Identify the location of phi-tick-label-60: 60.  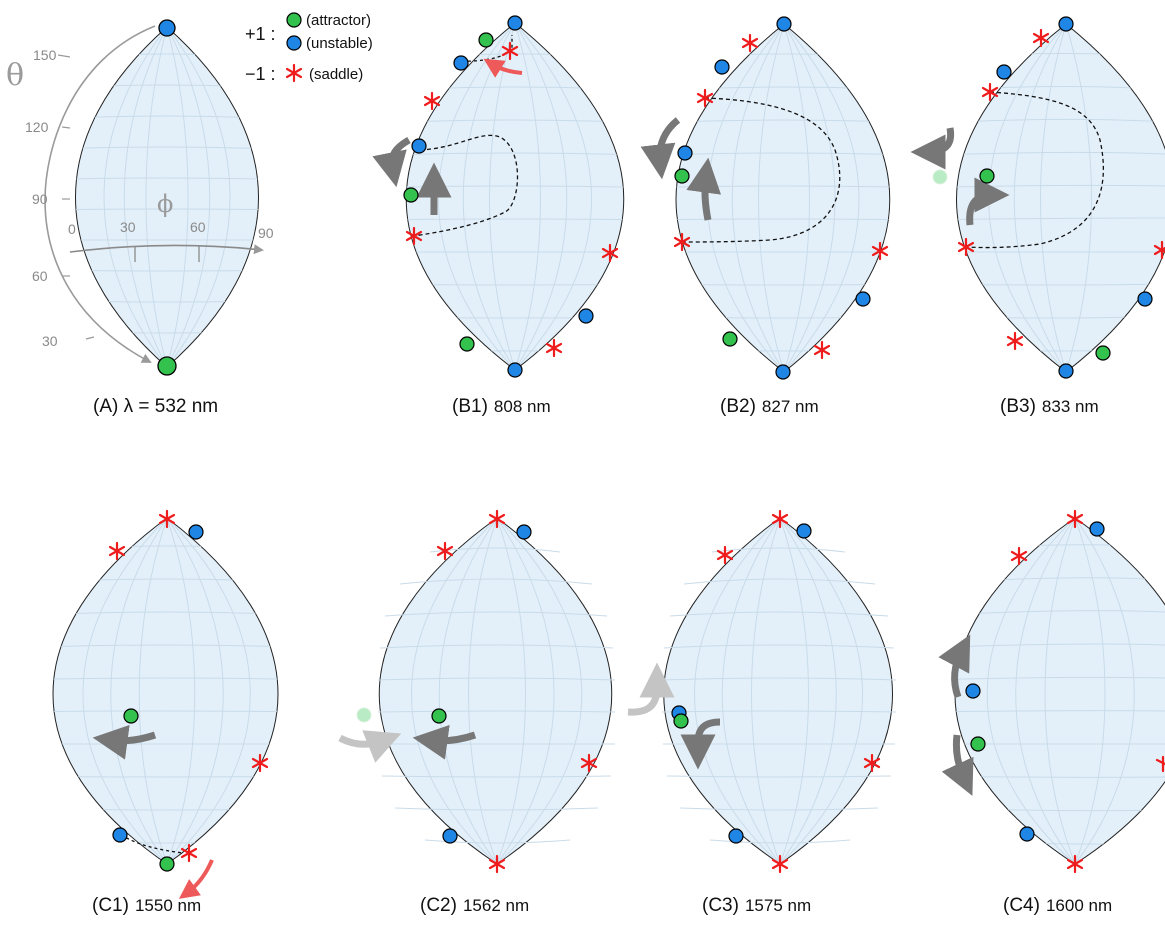
(198, 227).